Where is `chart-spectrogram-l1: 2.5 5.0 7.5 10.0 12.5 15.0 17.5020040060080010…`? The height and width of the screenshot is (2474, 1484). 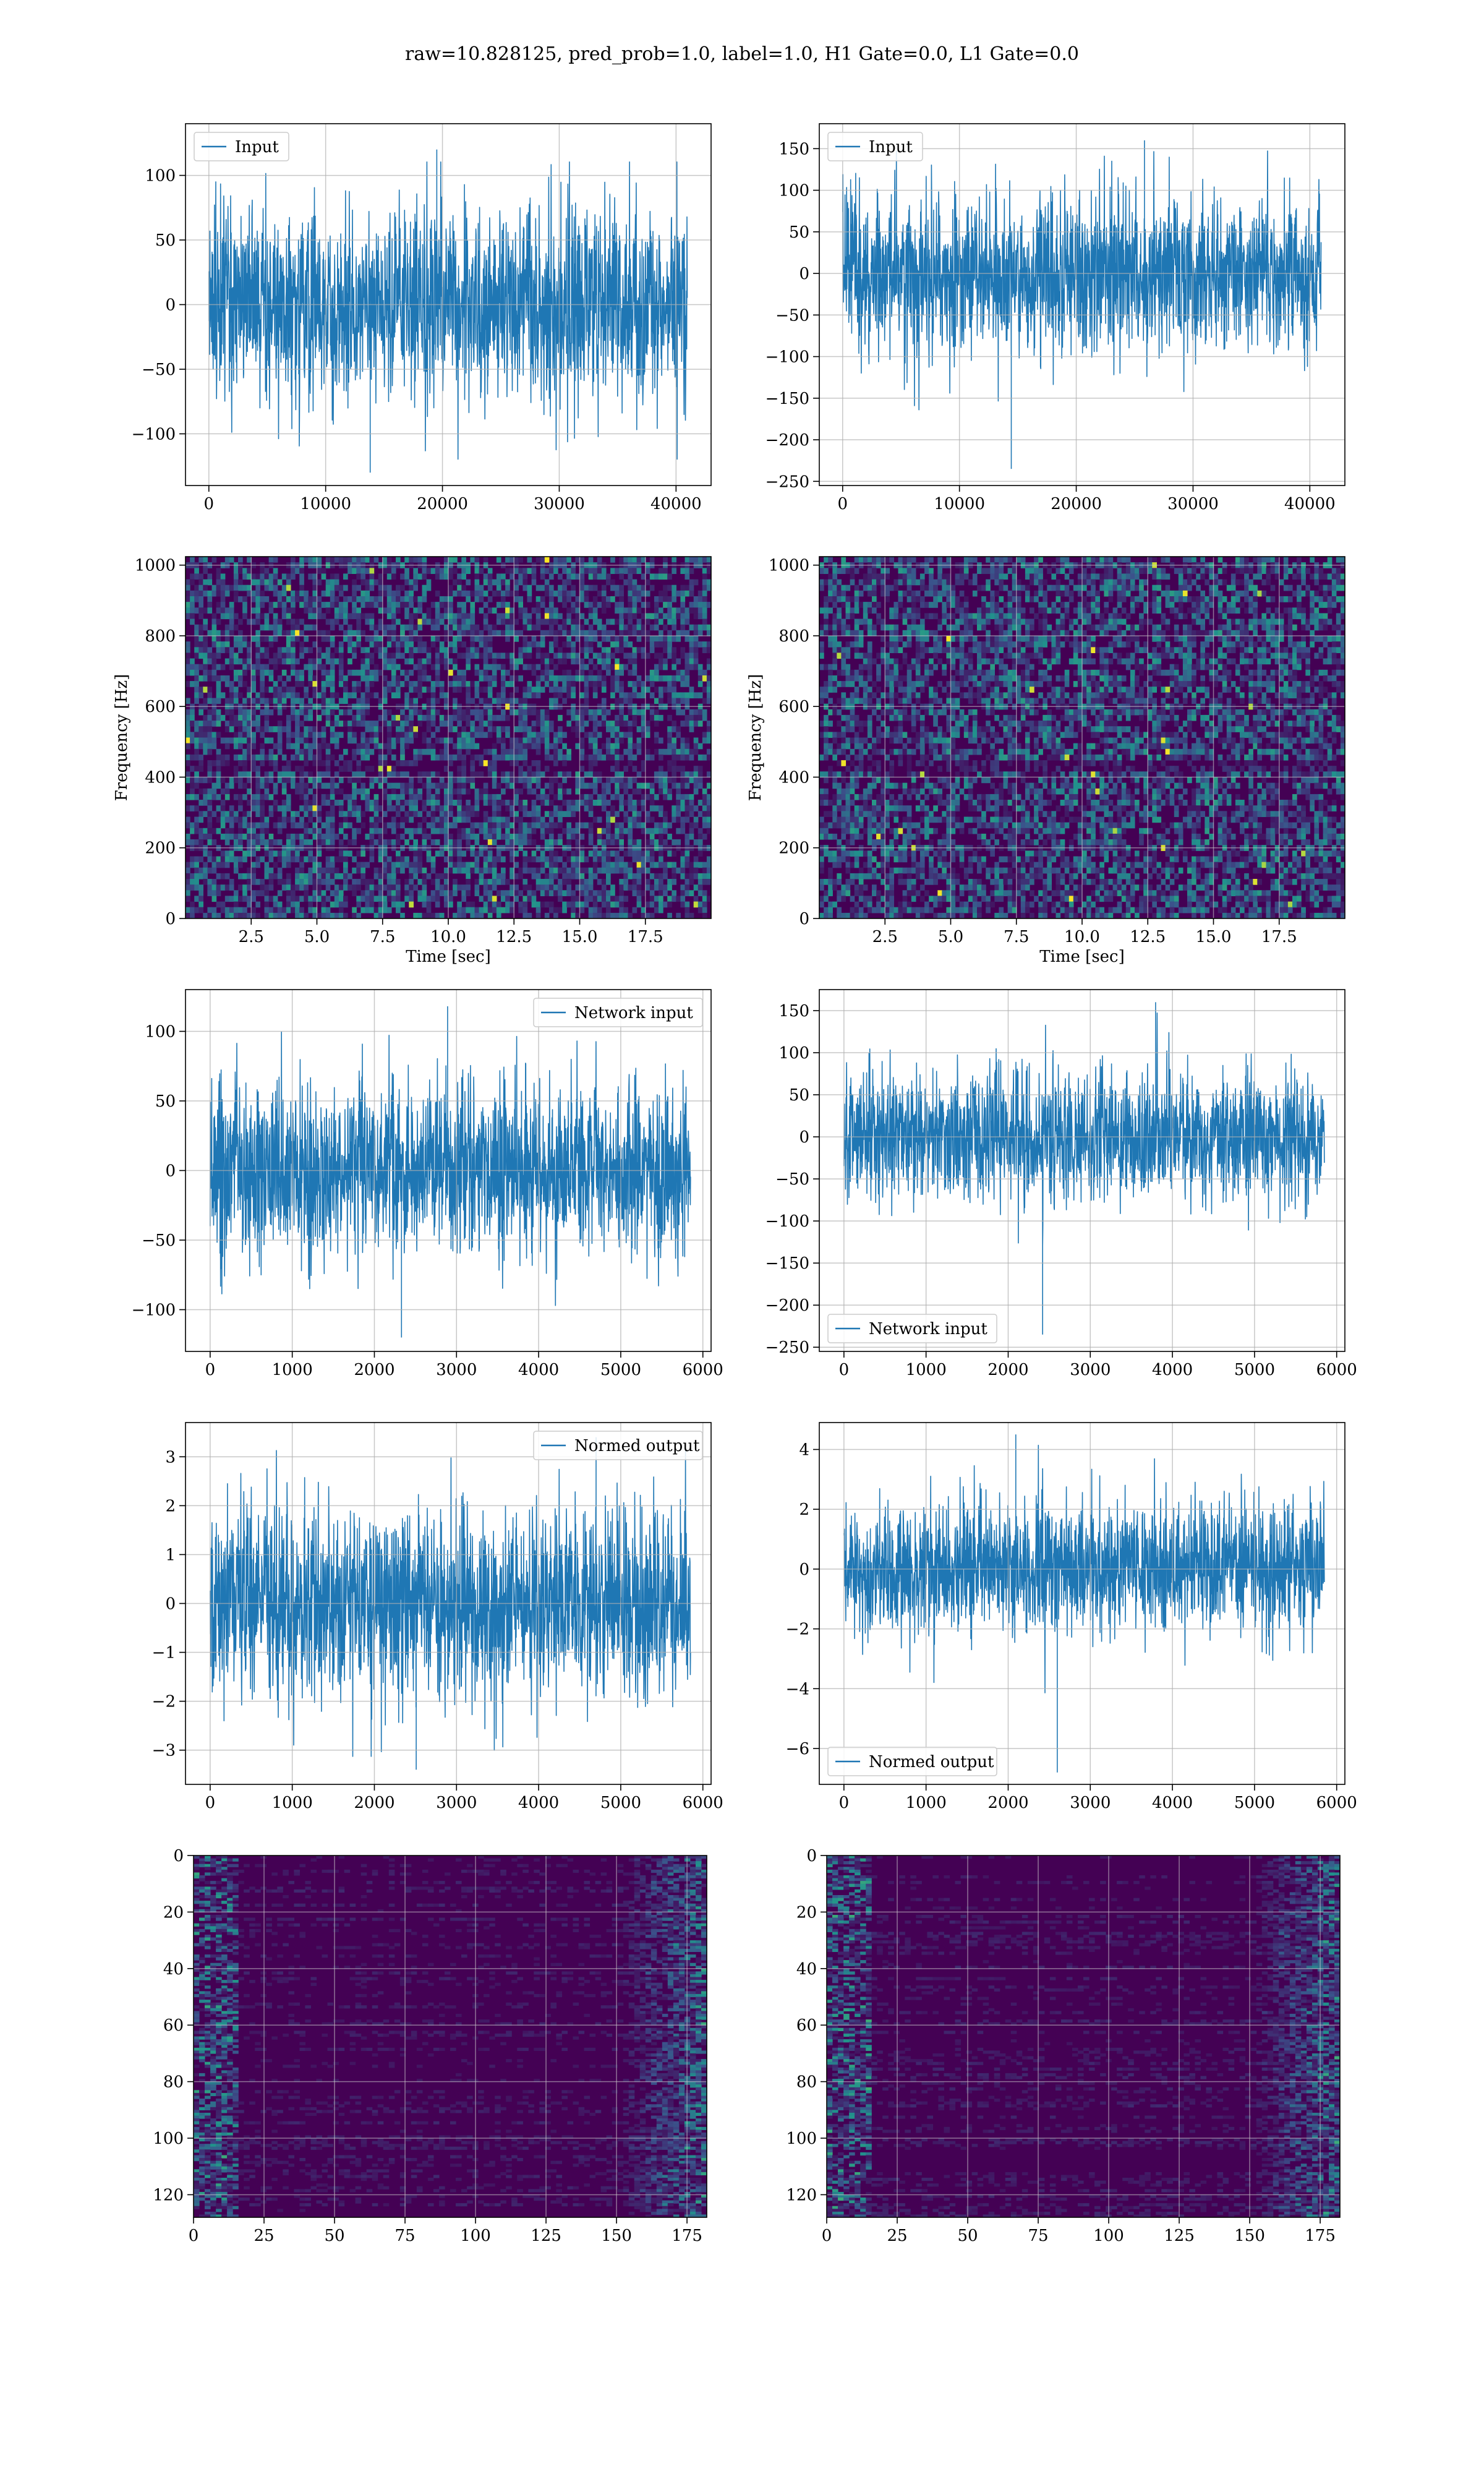
chart-spectrogram-l1: 2.5 5.0 7.5 10.0 12.5 15.0 17.5020040060080010… is located at coordinates (1045, 761).